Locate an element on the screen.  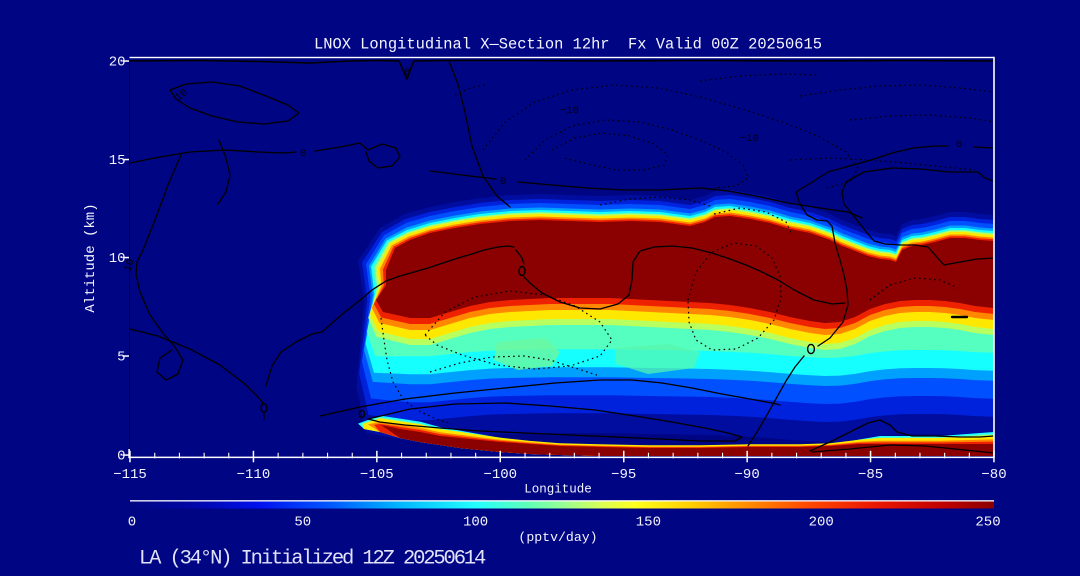
svg-text: 200 is located at coordinates (821, 523).